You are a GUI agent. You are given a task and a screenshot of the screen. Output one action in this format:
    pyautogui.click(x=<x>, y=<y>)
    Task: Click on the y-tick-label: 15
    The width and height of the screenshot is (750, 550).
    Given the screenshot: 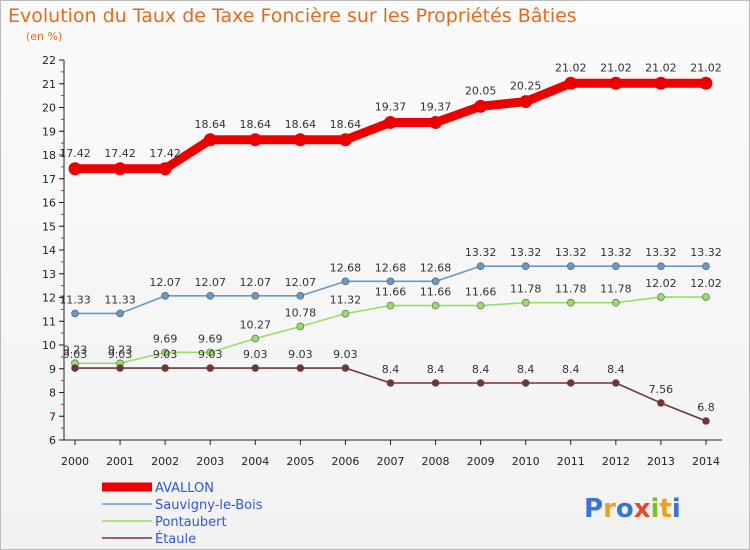 What is the action you would take?
    pyautogui.click(x=49, y=226)
    